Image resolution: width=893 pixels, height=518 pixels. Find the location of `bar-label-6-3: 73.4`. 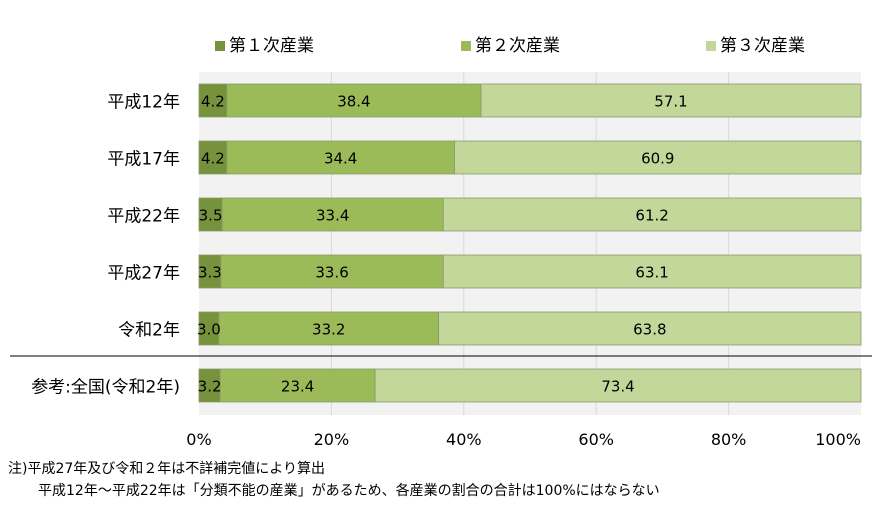

bar-label-6-3: 73.4 is located at coordinates (617, 387).